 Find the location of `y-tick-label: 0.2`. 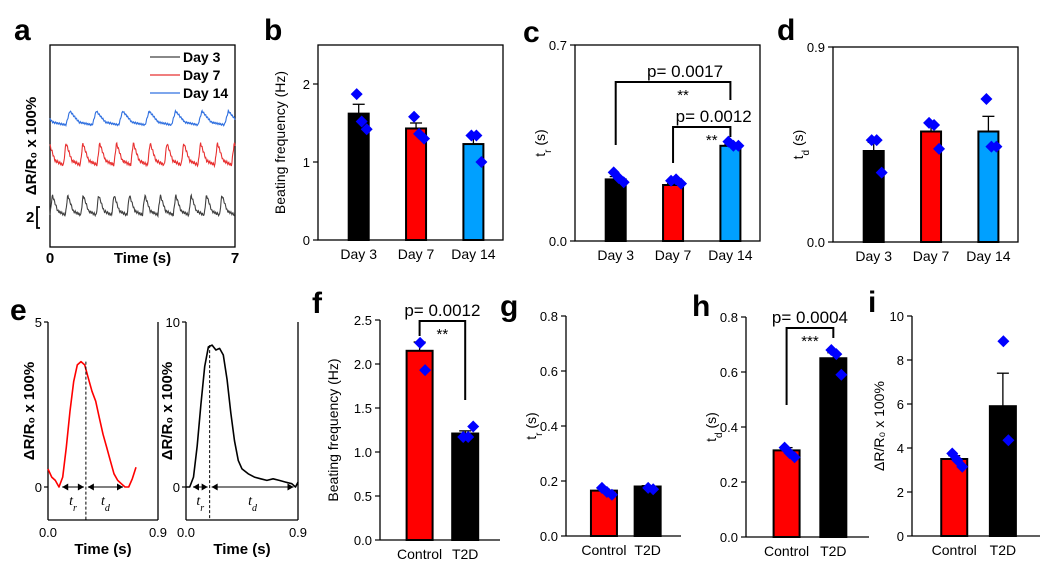

y-tick-label: 0.2 is located at coordinates (549, 481).